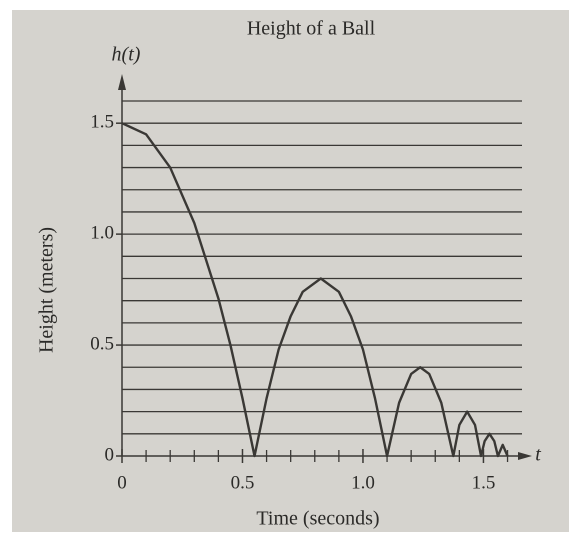  Describe the element at coordinates (525, 456) in the screenshot. I see `x-arrow` at that location.